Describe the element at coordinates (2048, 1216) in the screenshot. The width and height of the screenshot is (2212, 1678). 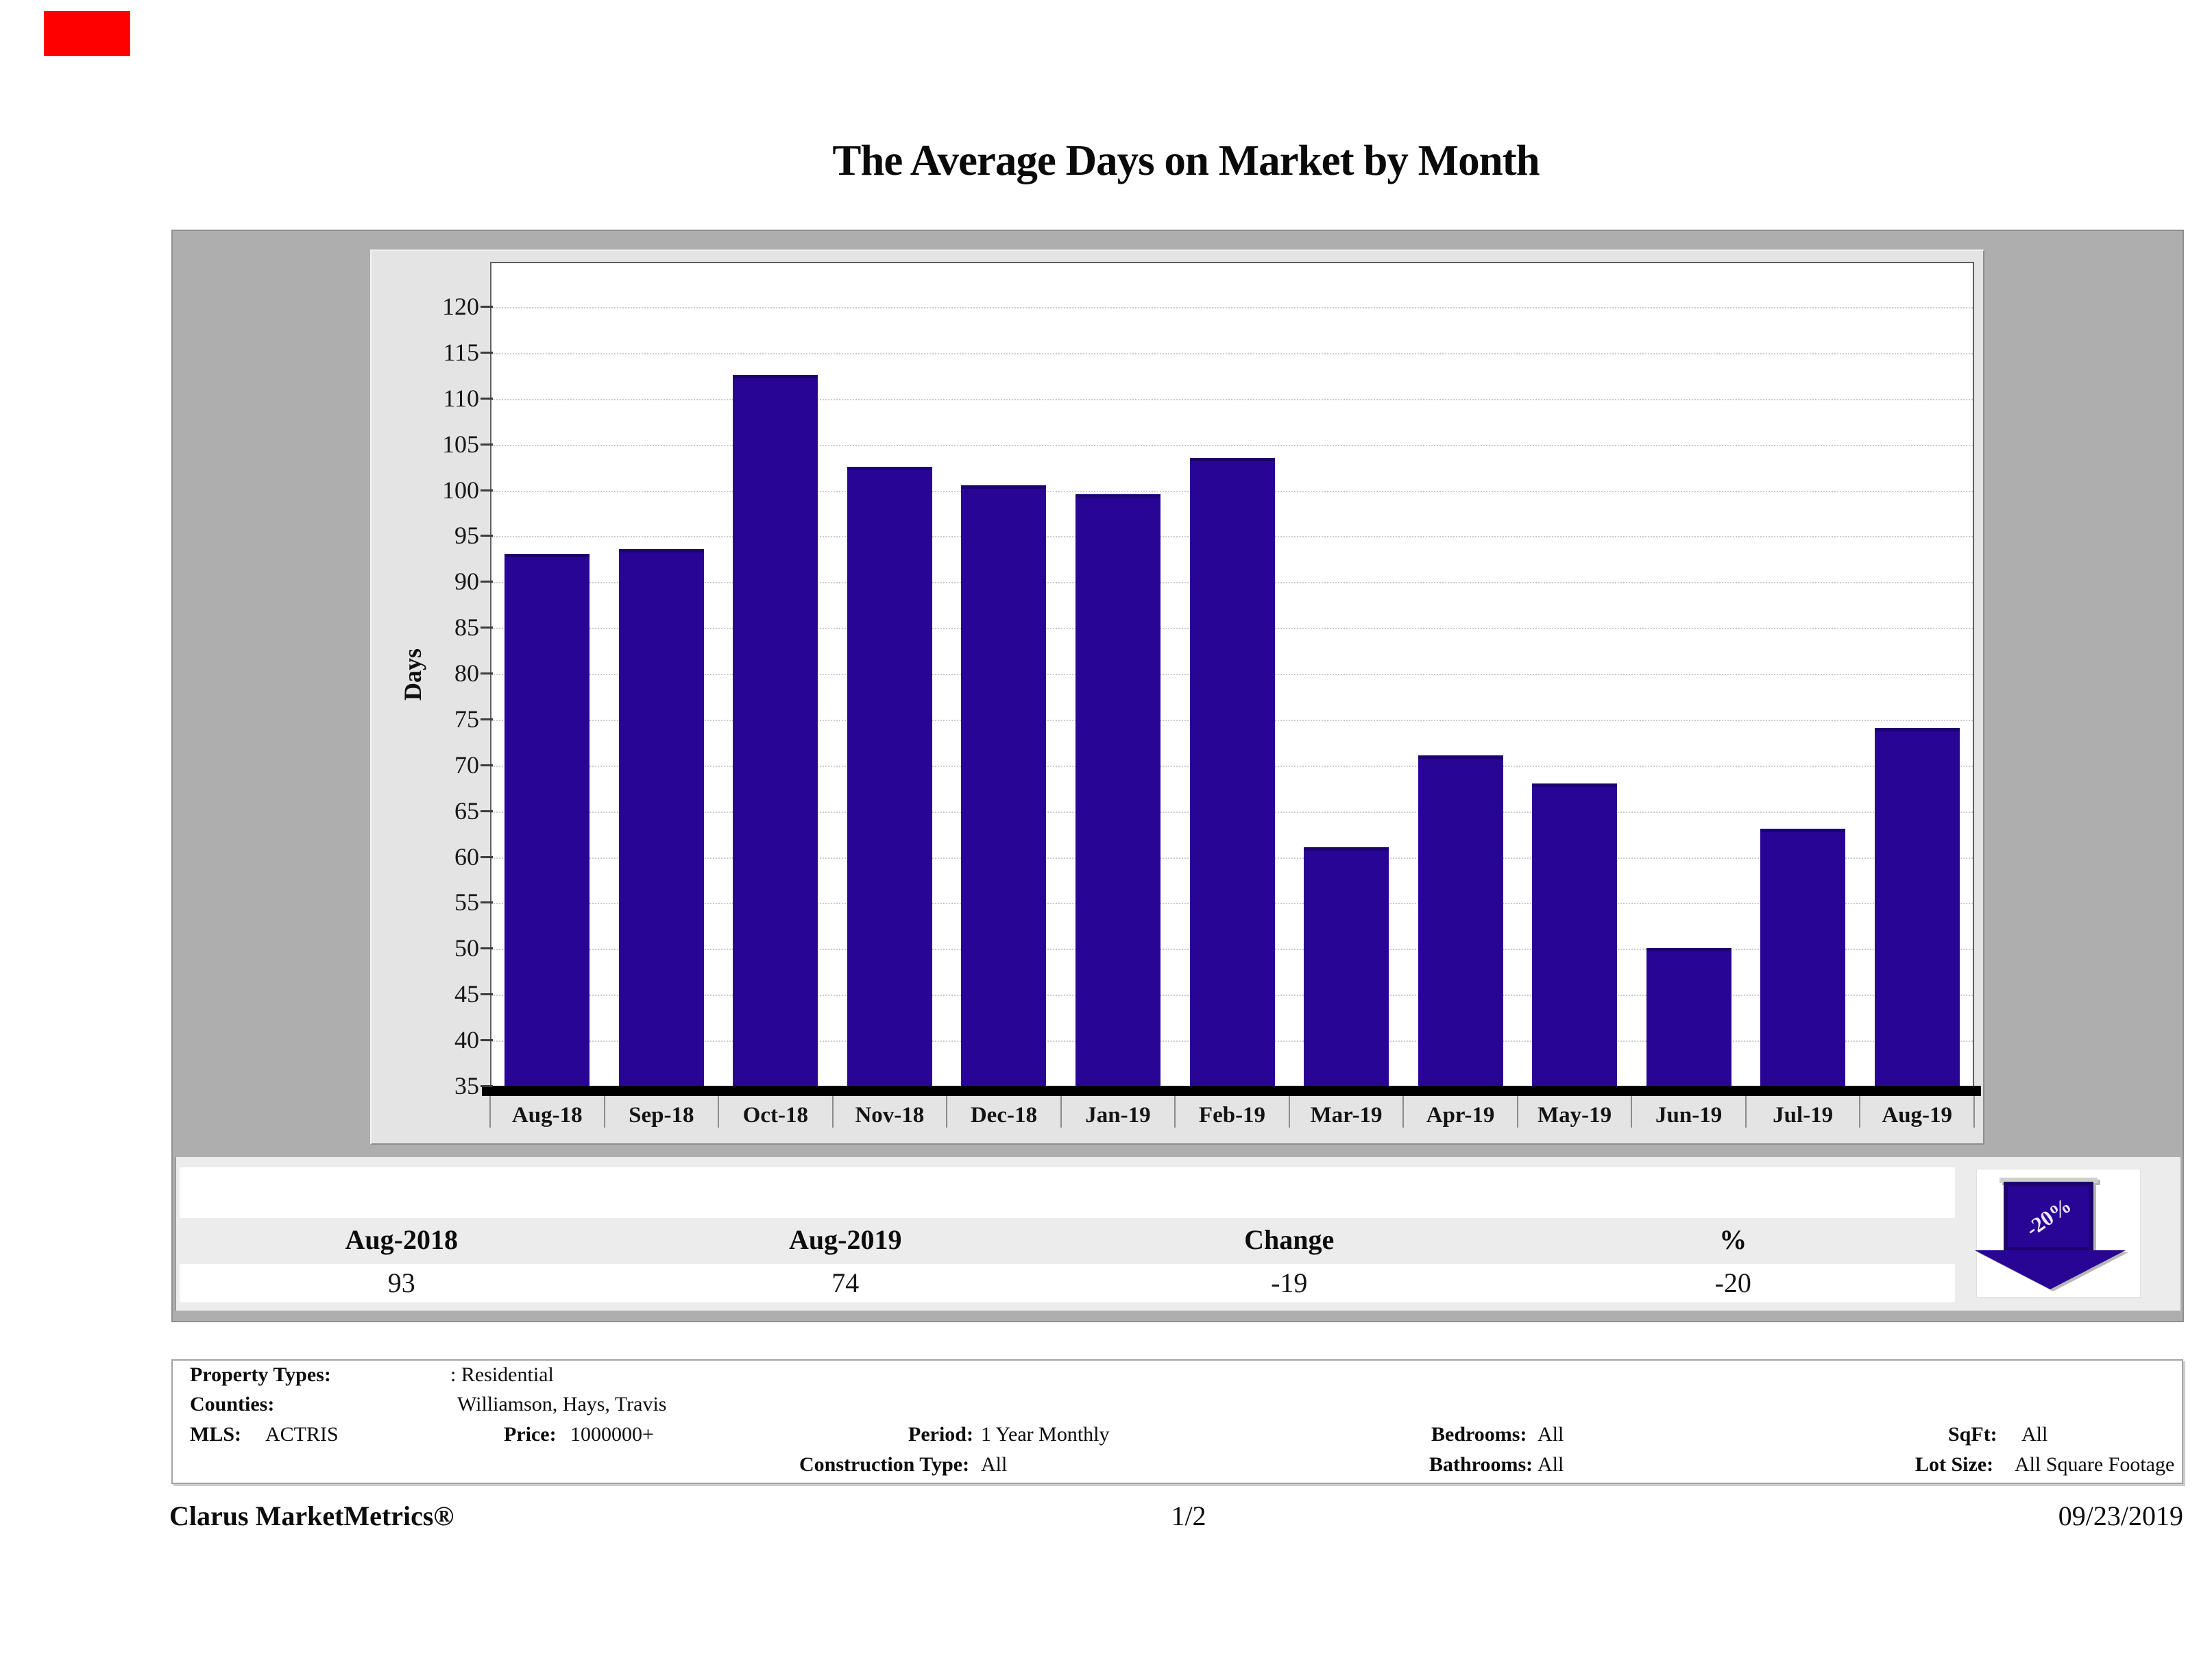
I see `arrow-shaft` at that location.